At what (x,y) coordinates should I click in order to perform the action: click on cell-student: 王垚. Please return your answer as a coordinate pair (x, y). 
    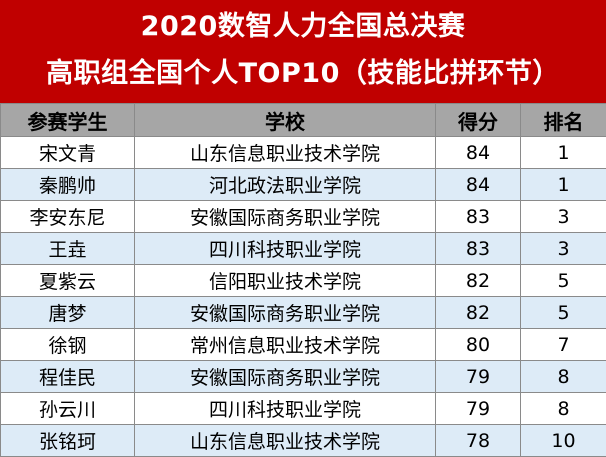
    Looking at the image, I should click on (68, 249).